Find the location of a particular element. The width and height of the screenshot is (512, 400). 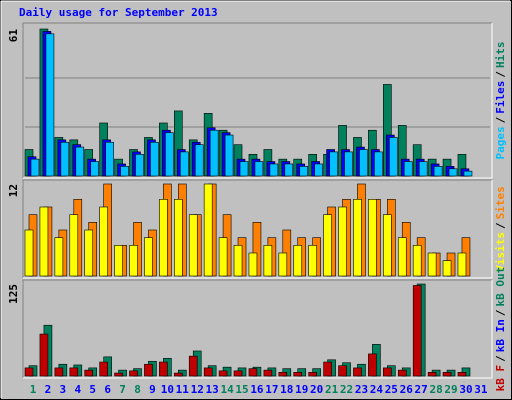

x-tick-label: 21 is located at coordinates (332, 389).